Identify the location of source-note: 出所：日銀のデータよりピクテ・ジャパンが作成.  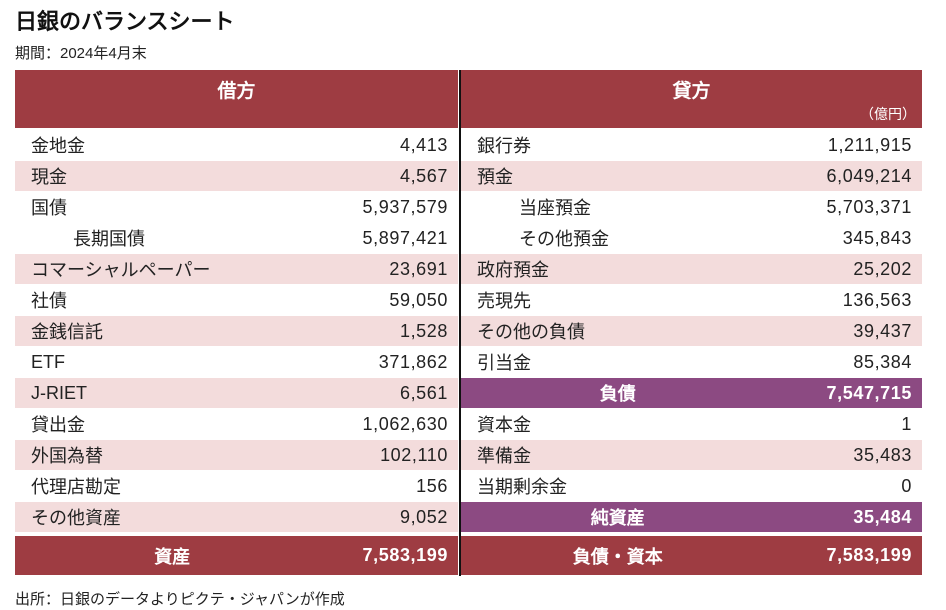
(180, 599).